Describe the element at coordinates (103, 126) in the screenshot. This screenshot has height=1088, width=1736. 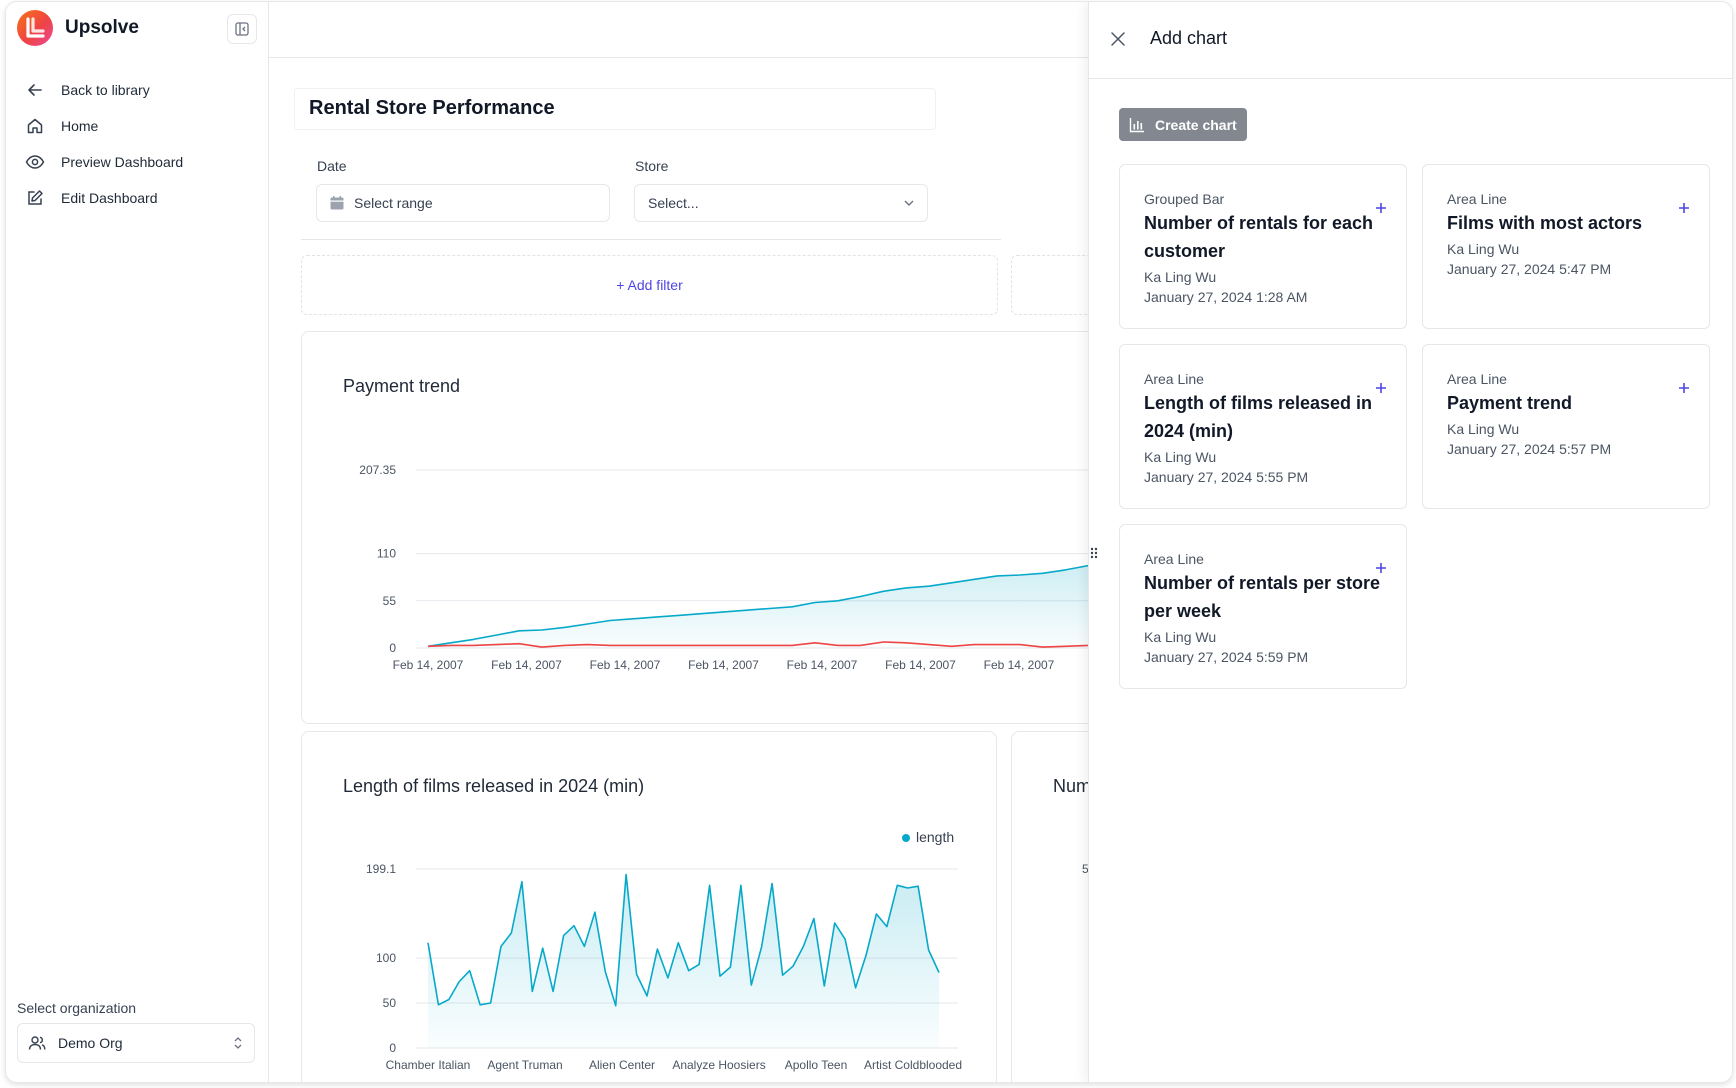
I see `nav-home: Home` at that location.